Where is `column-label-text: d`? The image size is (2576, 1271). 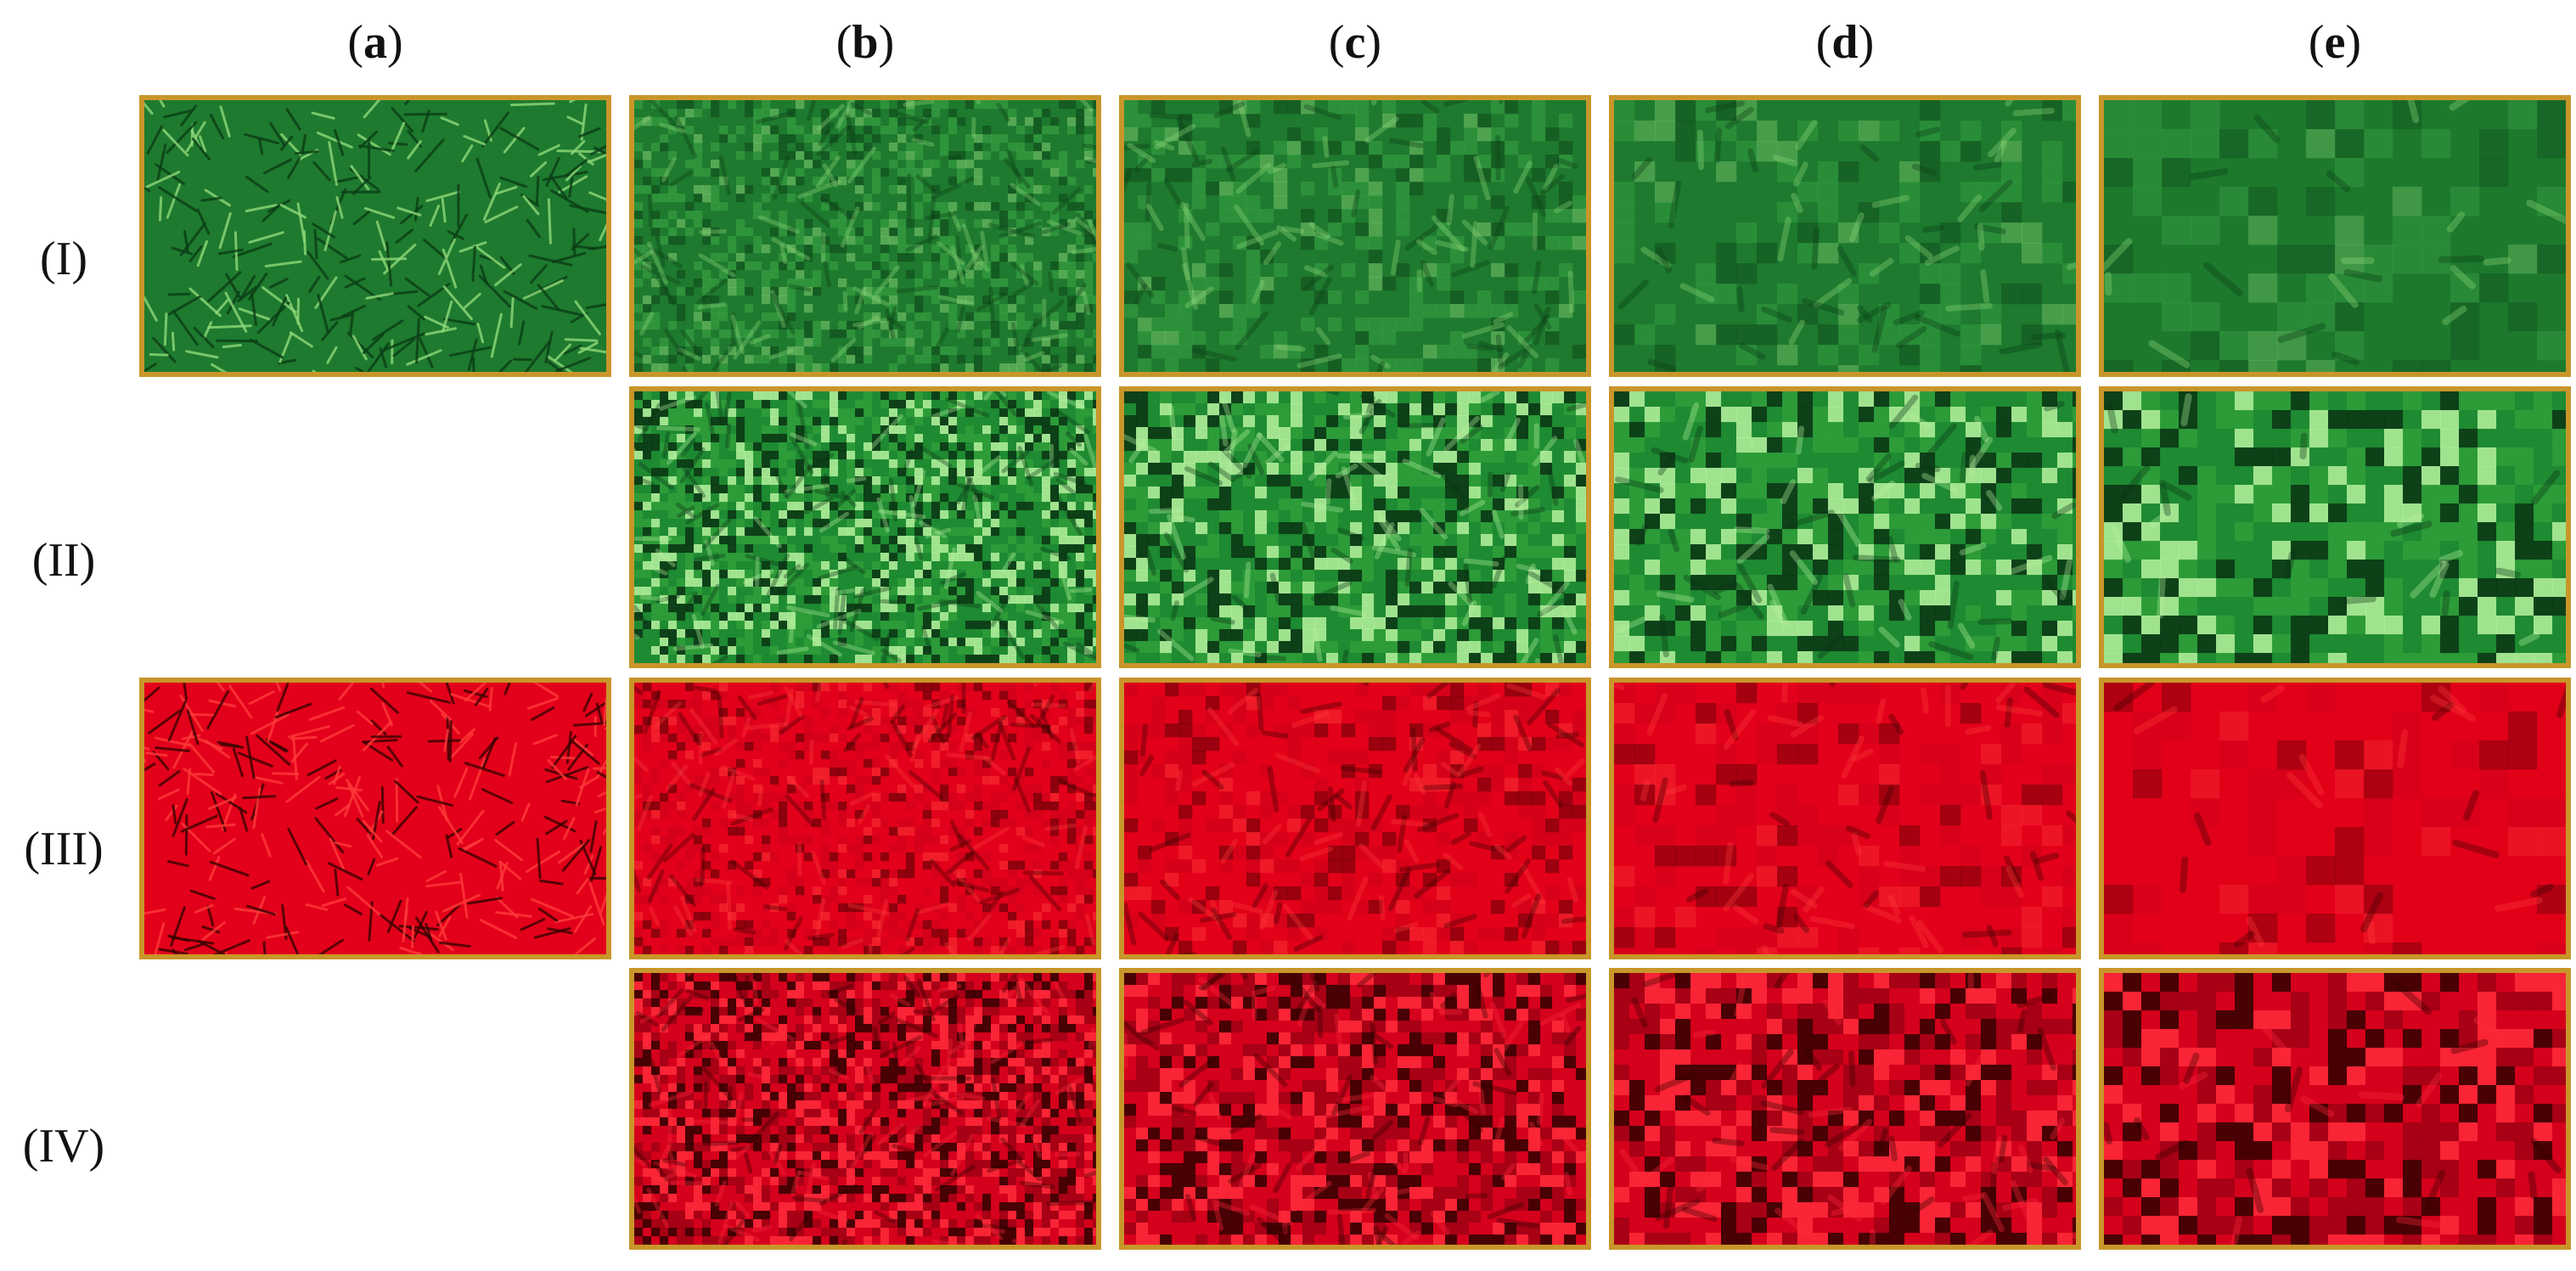 column-label-text: d is located at coordinates (1845, 42).